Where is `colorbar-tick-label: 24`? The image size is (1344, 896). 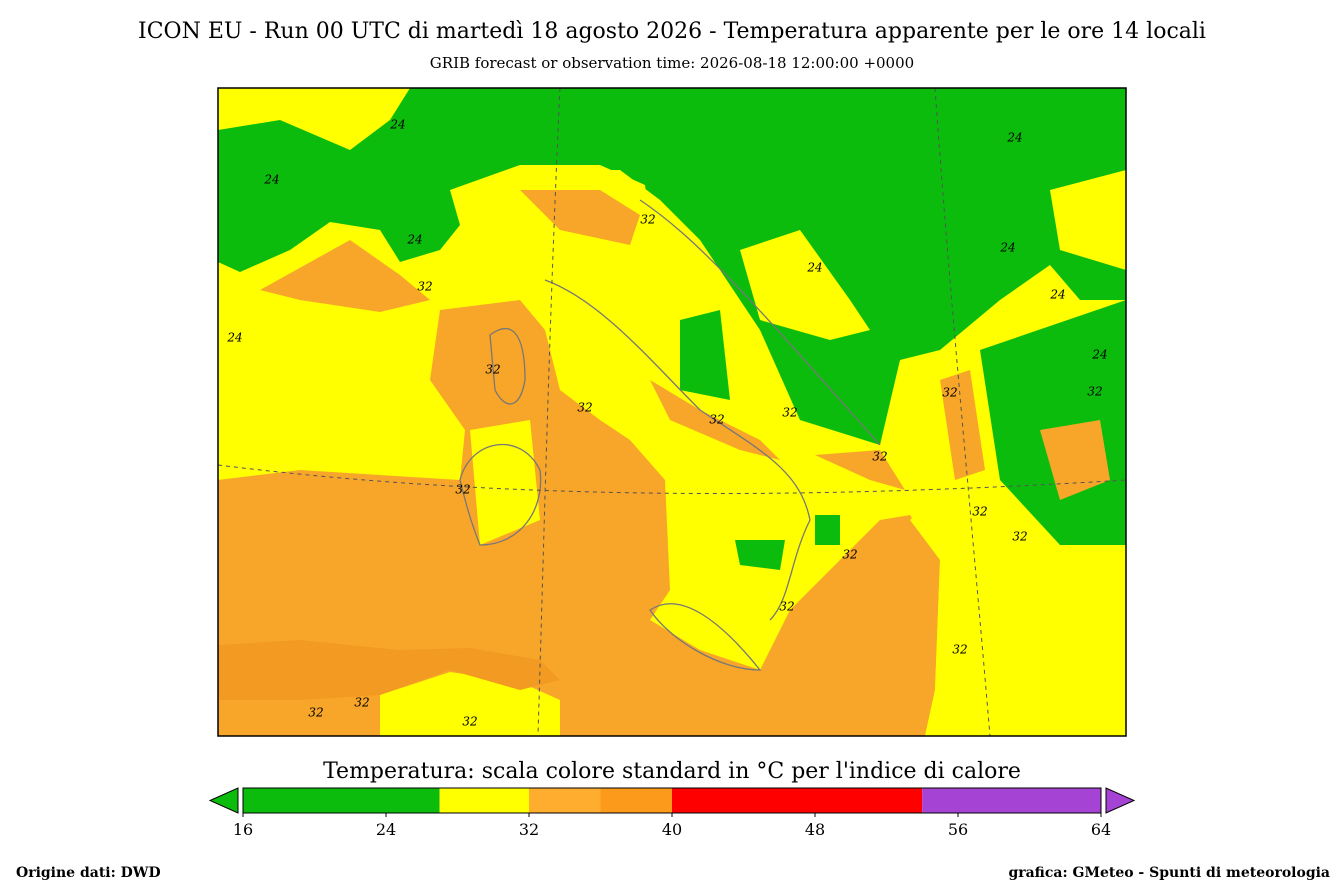 colorbar-tick-label: 24 is located at coordinates (386, 829).